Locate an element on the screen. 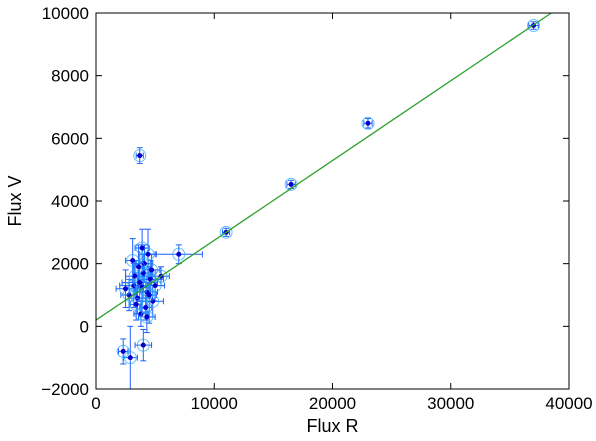 This screenshot has width=596, height=441. y-axis-label: Flux V is located at coordinates (15, 200).